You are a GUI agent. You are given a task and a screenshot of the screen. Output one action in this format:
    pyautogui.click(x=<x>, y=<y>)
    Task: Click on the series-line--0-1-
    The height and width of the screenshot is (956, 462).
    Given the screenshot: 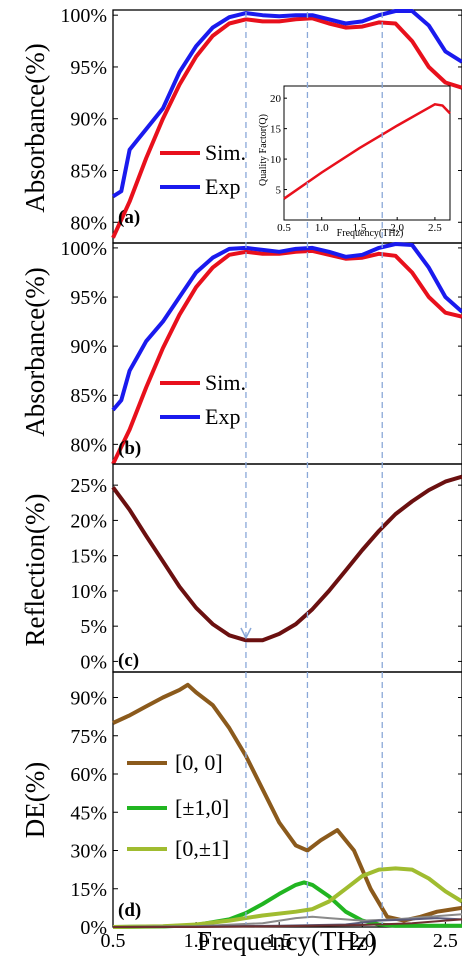 What is the action you would take?
    pyautogui.click(x=287, y=897)
    